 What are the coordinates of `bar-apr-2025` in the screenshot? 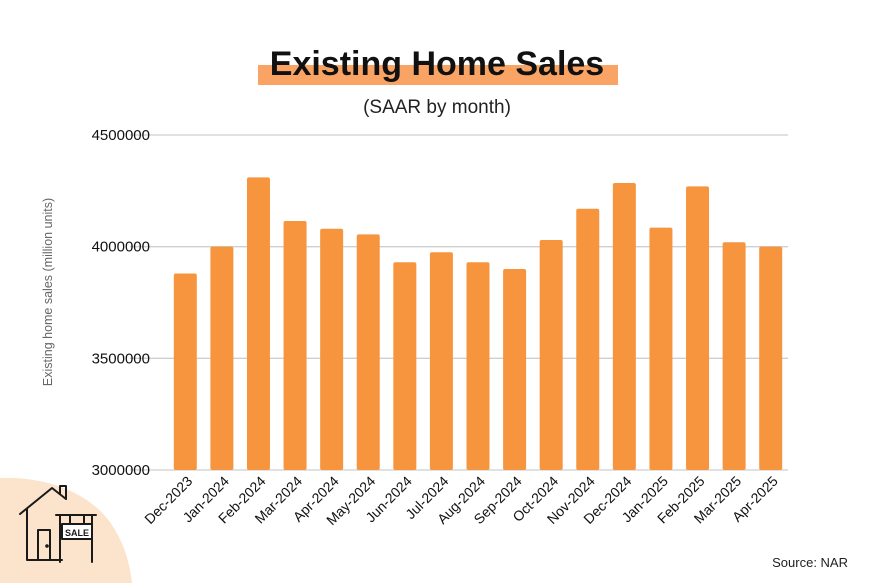 It's located at (771, 358).